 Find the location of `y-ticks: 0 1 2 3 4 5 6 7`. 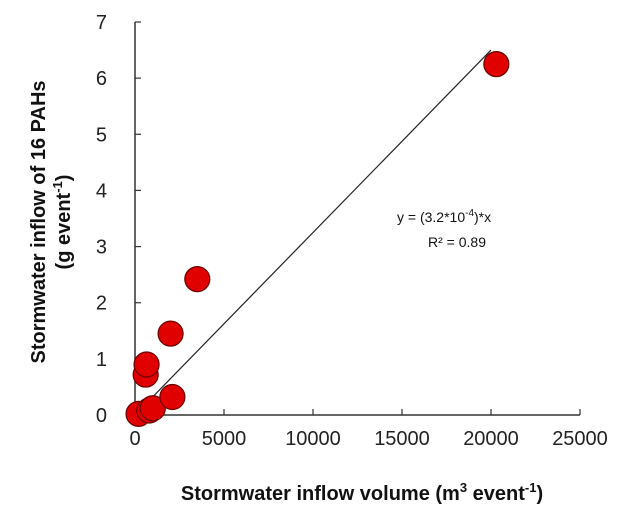

y-ticks: 0 1 2 3 4 5 6 7 is located at coordinates (118, 219).